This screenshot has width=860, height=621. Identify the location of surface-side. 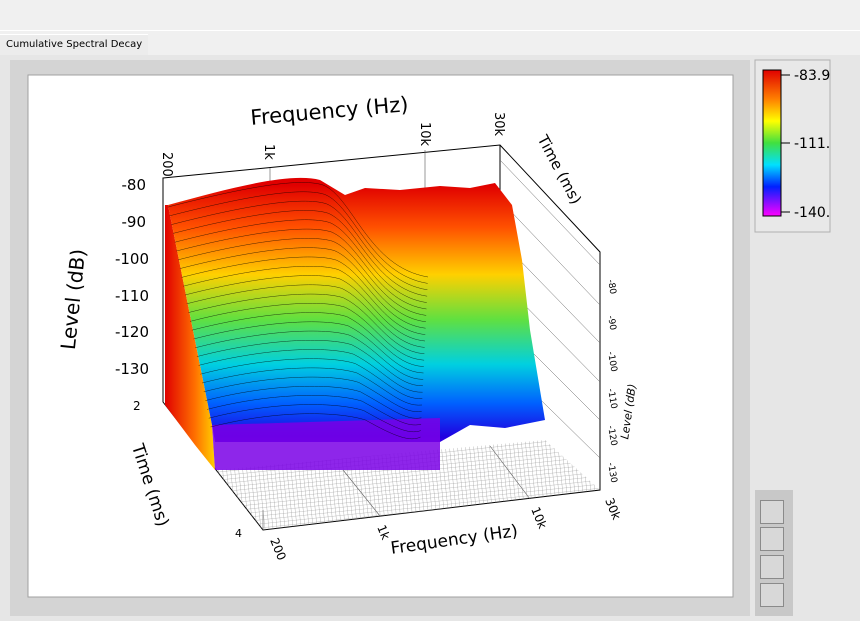
(190, 337).